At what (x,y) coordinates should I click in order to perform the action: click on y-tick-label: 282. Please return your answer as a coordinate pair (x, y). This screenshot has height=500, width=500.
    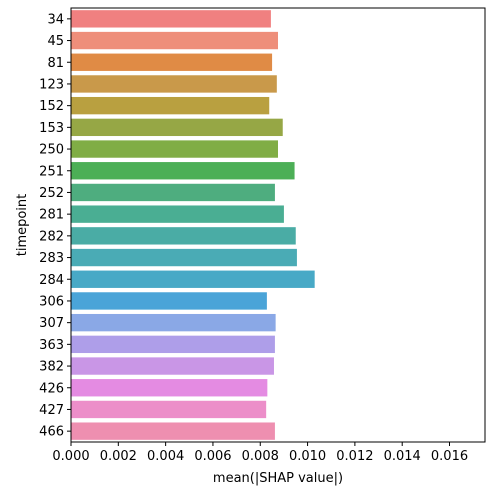
    Looking at the image, I should click on (51, 236).